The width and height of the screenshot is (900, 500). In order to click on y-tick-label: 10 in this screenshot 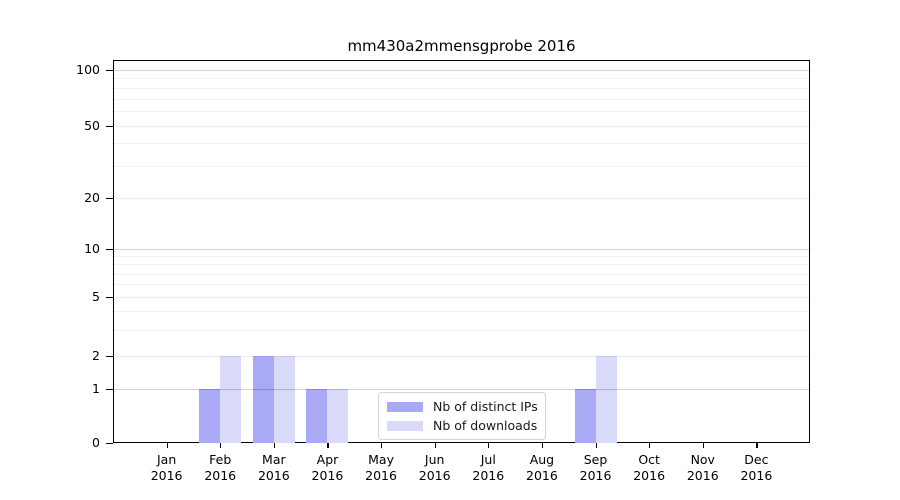, I will do `click(92, 248)`.